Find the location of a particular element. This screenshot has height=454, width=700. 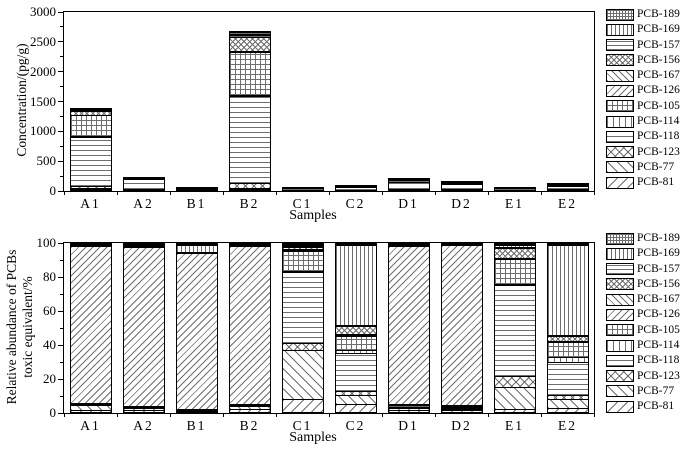

x-category-label-A2: A2 is located at coordinates (143, 203).